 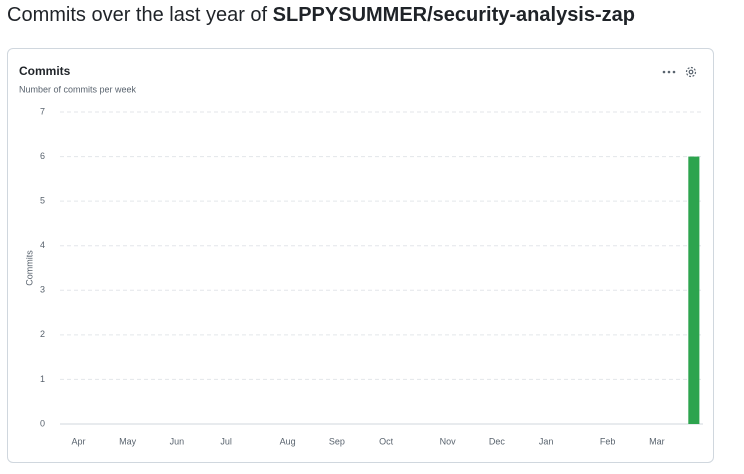 I want to click on x-tick-label: Jul, so click(x=226, y=441).